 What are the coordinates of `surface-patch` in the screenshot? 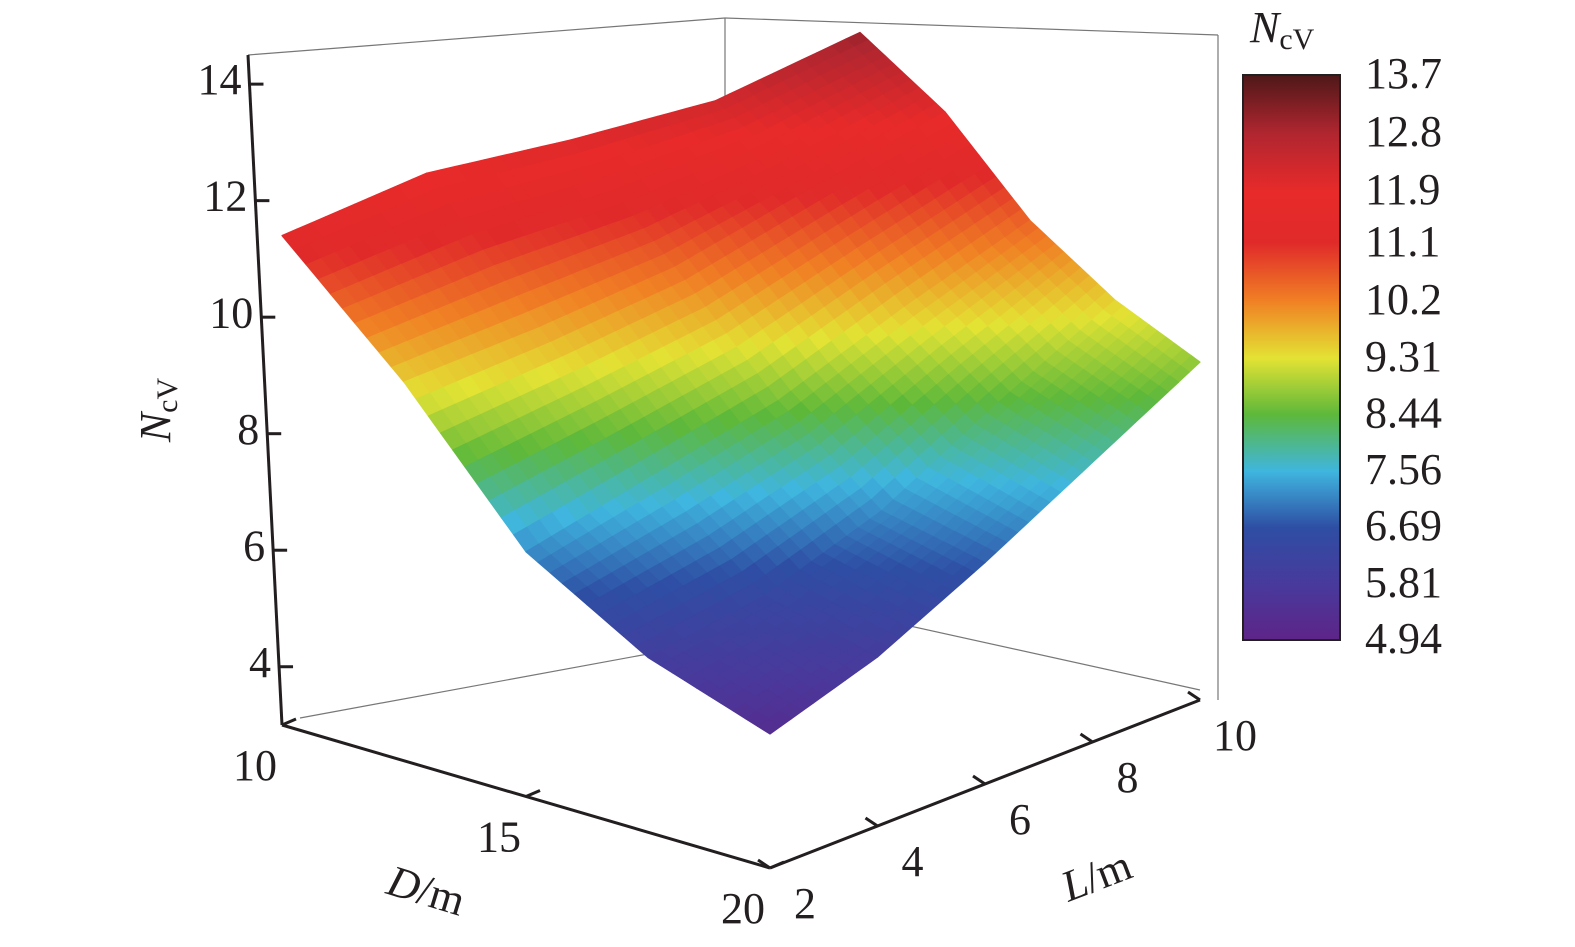 It's located at (769, 726).